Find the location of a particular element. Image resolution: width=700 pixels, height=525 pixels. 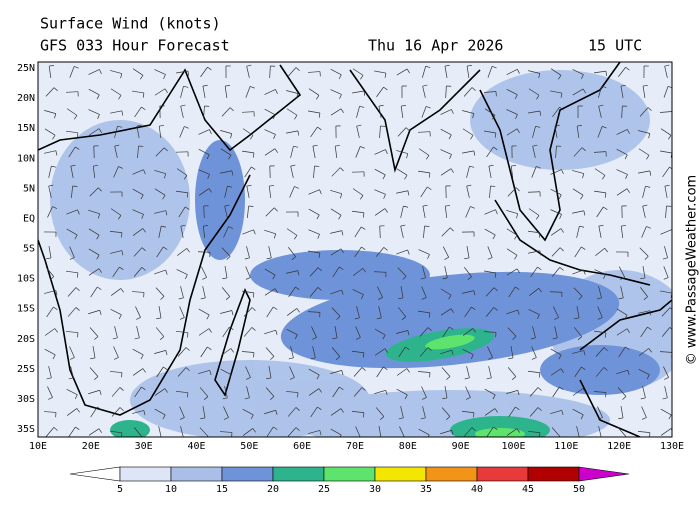

colorbar-segment is located at coordinates (298, 474).